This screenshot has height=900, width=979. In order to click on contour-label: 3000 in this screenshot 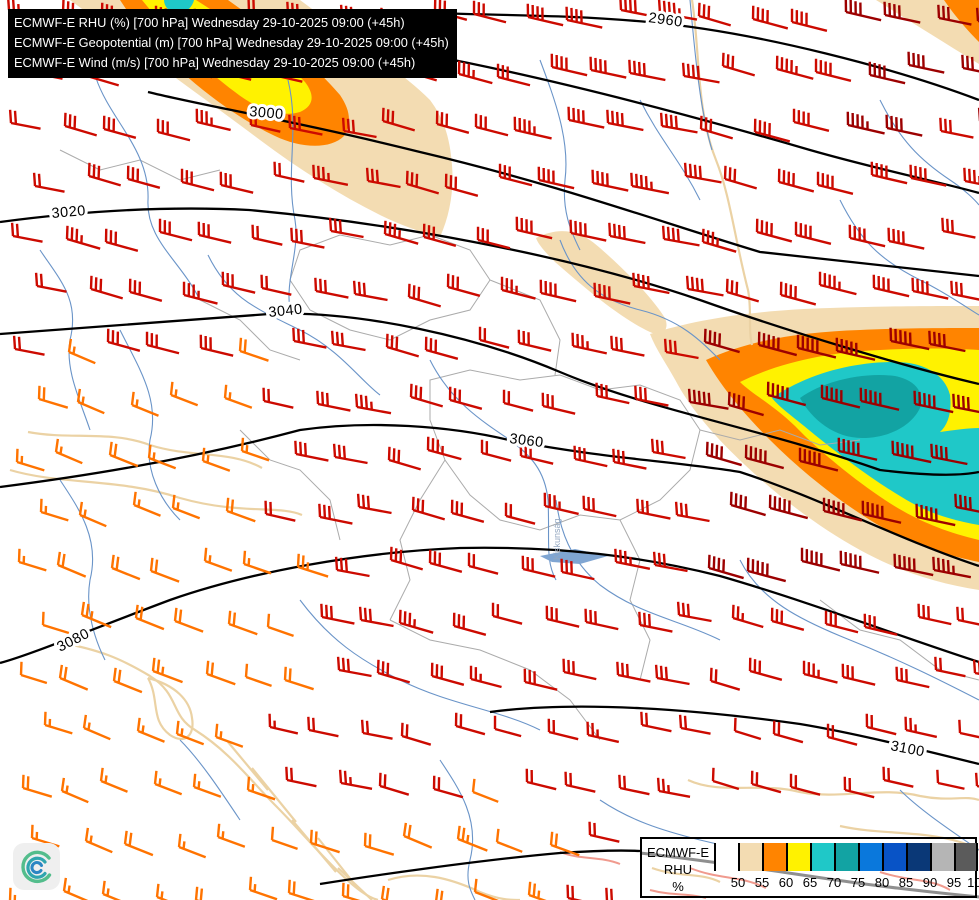, I will do `click(267, 113)`.